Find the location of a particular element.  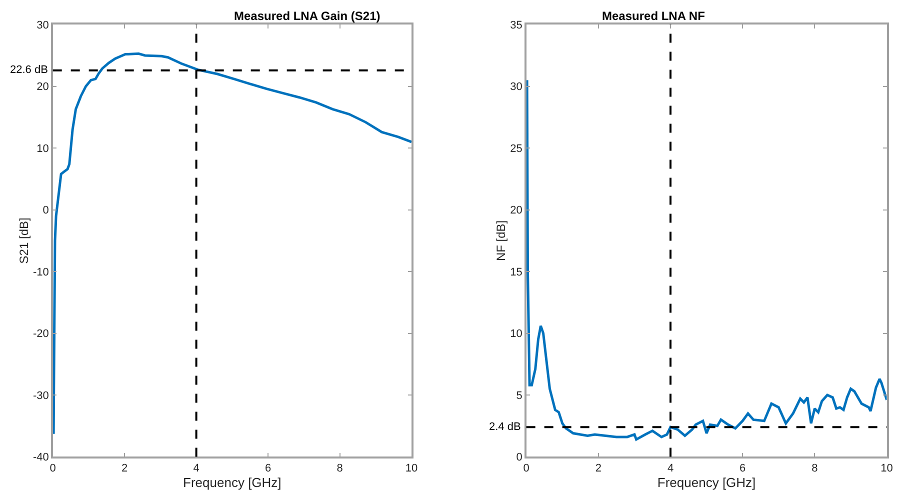

y-tick-label: 35 is located at coordinates (516, 25).